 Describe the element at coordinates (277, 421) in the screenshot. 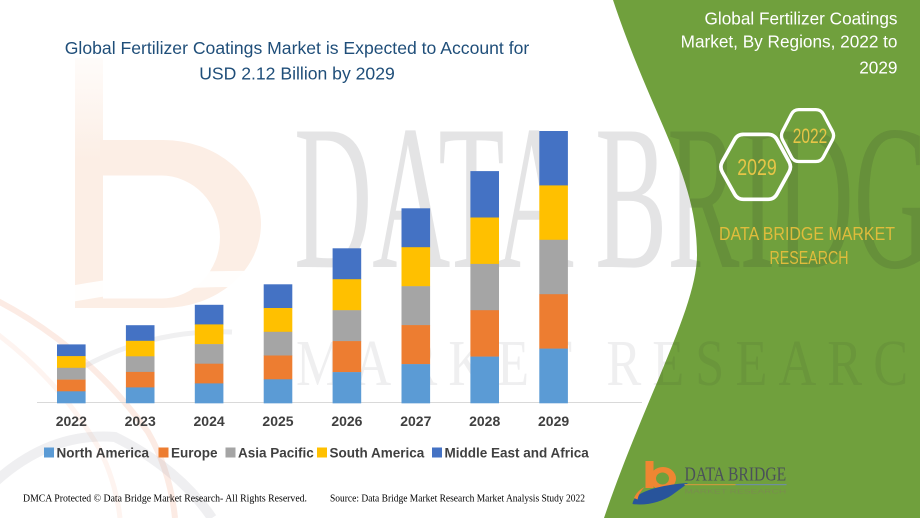

I see `svg-text: 2025` at that location.